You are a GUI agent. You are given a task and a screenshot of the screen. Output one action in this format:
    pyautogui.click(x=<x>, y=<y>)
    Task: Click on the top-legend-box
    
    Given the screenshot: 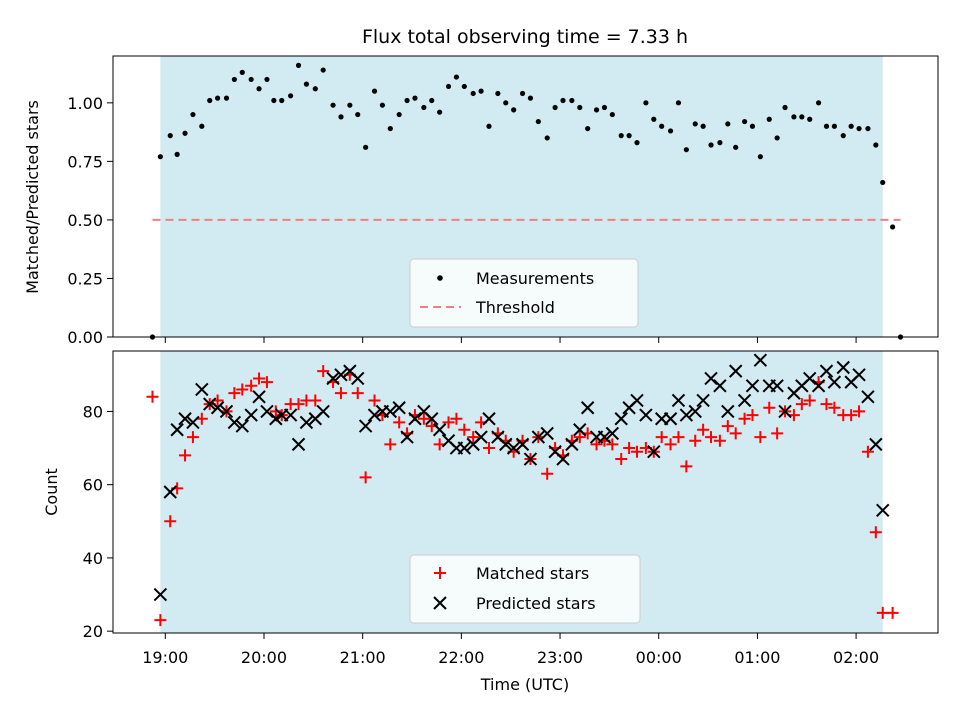 What is the action you would take?
    pyautogui.click(x=524, y=293)
    